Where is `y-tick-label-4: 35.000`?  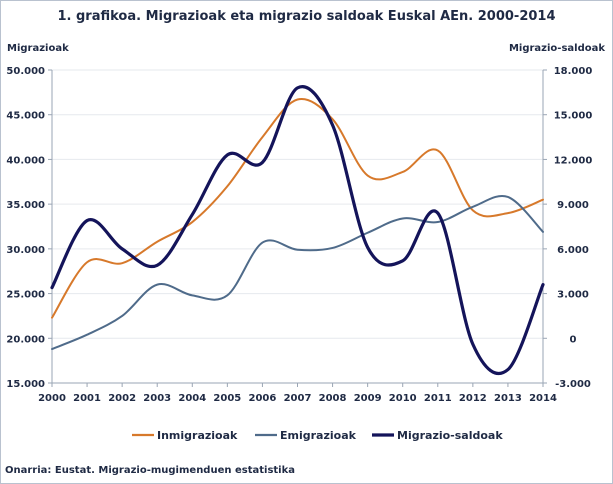 y-tick-label-4: 35.000 is located at coordinates (25, 205).